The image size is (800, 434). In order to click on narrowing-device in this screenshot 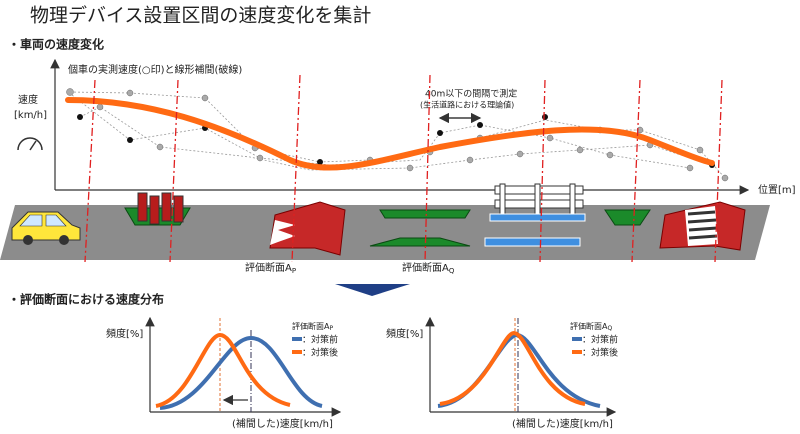, I will do `click(627, 217)`.